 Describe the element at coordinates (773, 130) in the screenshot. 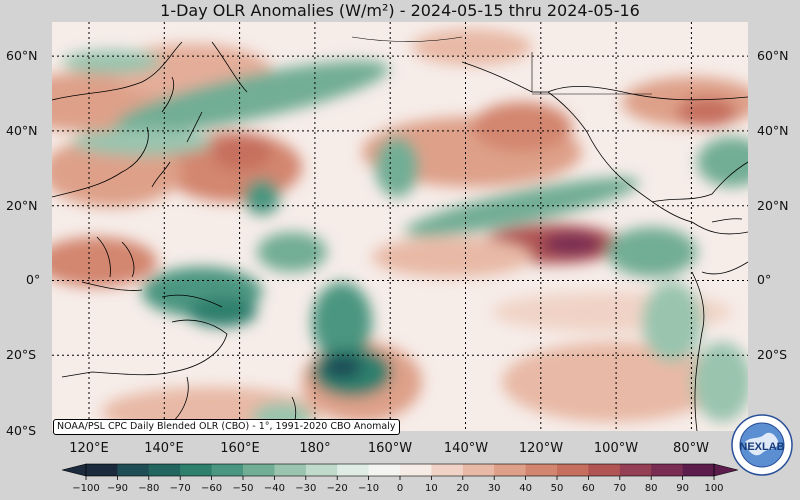

I see `lat-label-right: 40°N` at that location.